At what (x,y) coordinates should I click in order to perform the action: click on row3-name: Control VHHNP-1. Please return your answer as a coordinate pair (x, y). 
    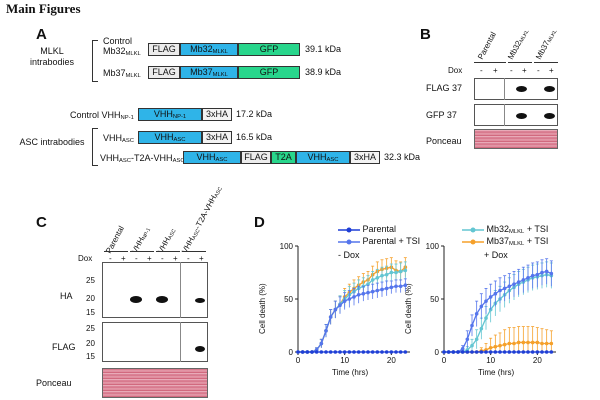
    Looking at the image, I should click on (102, 115).